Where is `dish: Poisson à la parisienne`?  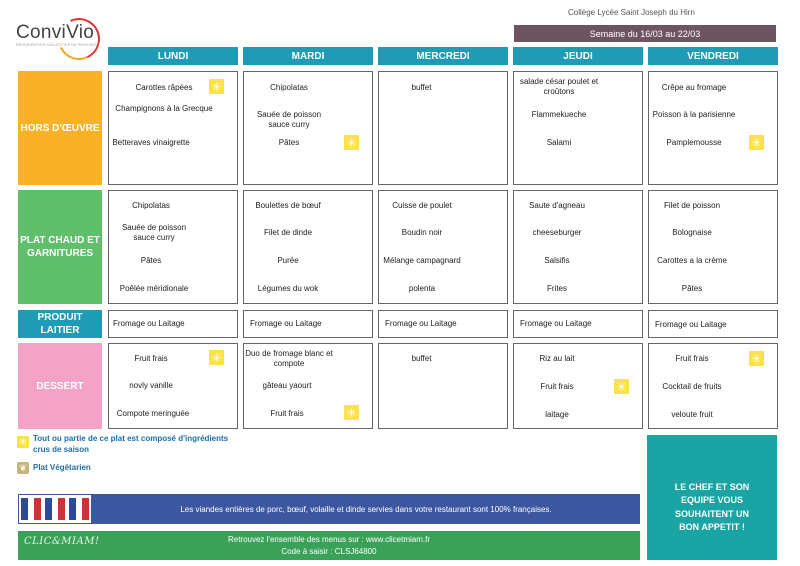
dish: Poisson à la parisienne is located at coordinates (694, 114).